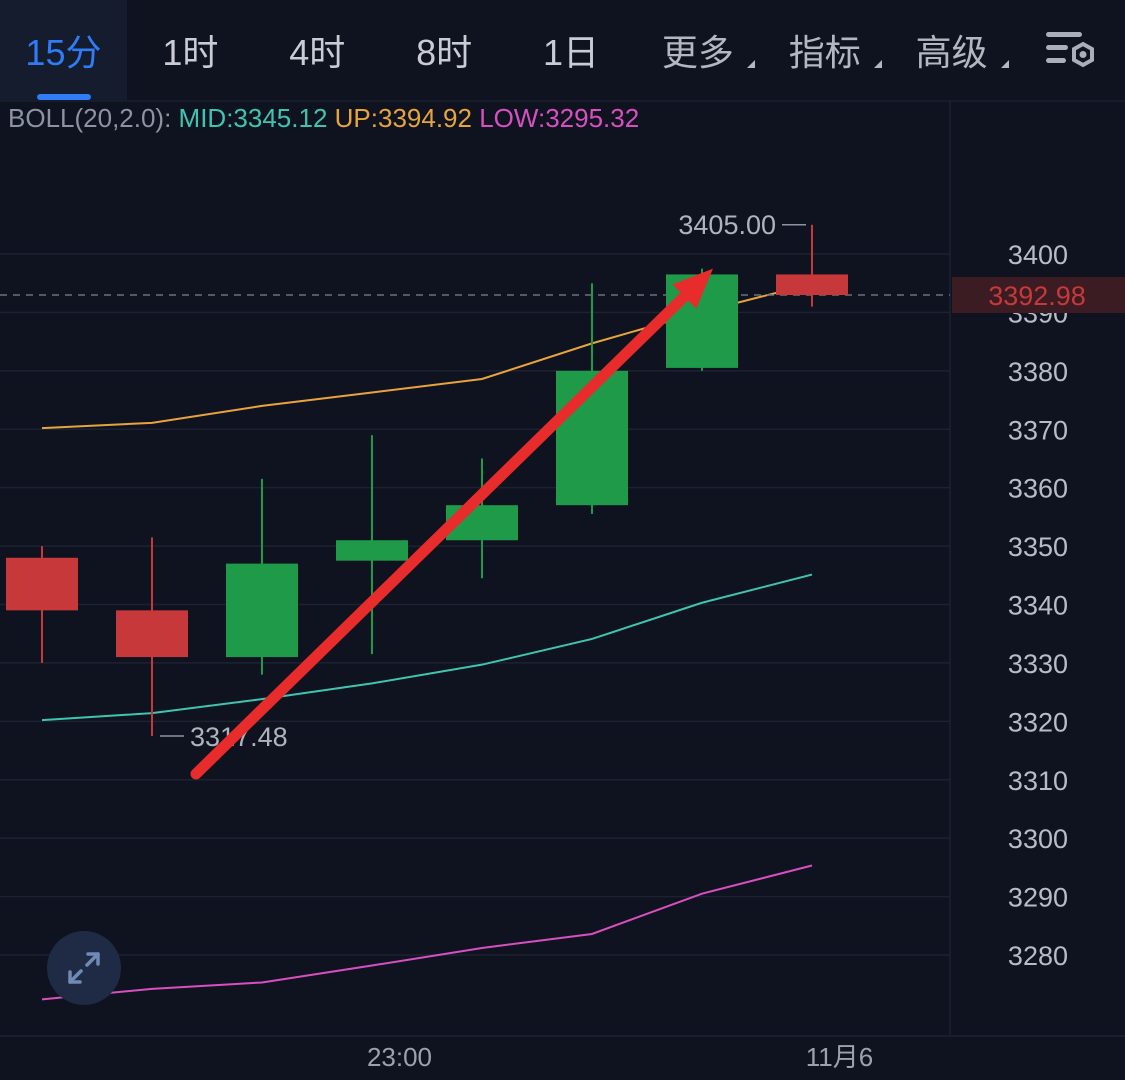 The image size is (1125, 1080). What do you see at coordinates (1038, 606) in the screenshot?
I see `y-tick-label: 3340` at bounding box center [1038, 606].